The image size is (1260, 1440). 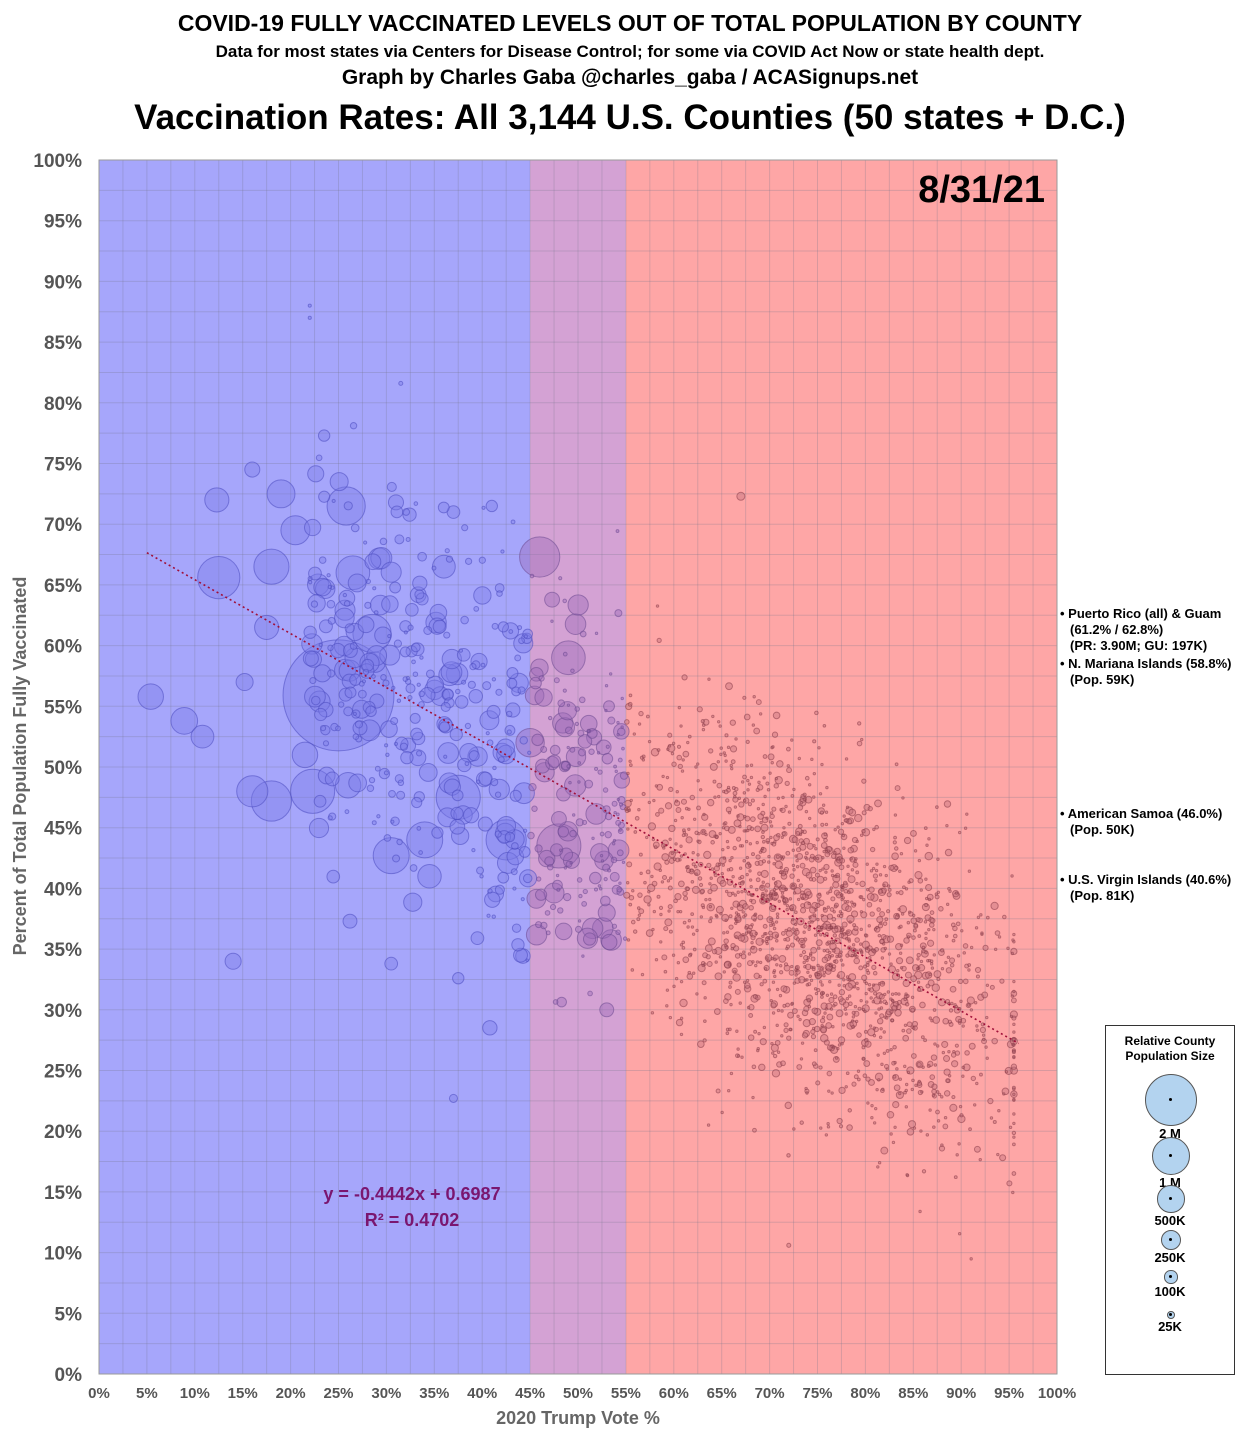 What do you see at coordinates (291, 1393) in the screenshot?
I see `x-tick-label: 20%` at bounding box center [291, 1393].